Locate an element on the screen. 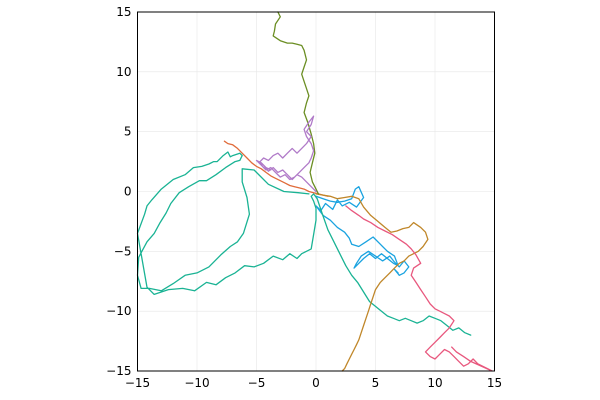  x-tick-label: 0 is located at coordinates (316, 383).